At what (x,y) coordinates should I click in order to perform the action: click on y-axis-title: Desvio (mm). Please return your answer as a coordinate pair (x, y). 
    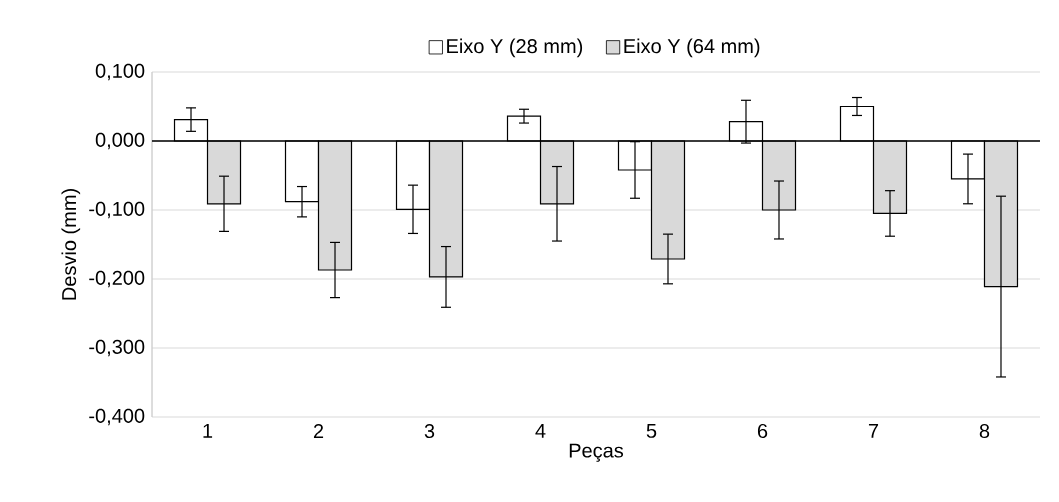
    Looking at the image, I should click on (71, 244).